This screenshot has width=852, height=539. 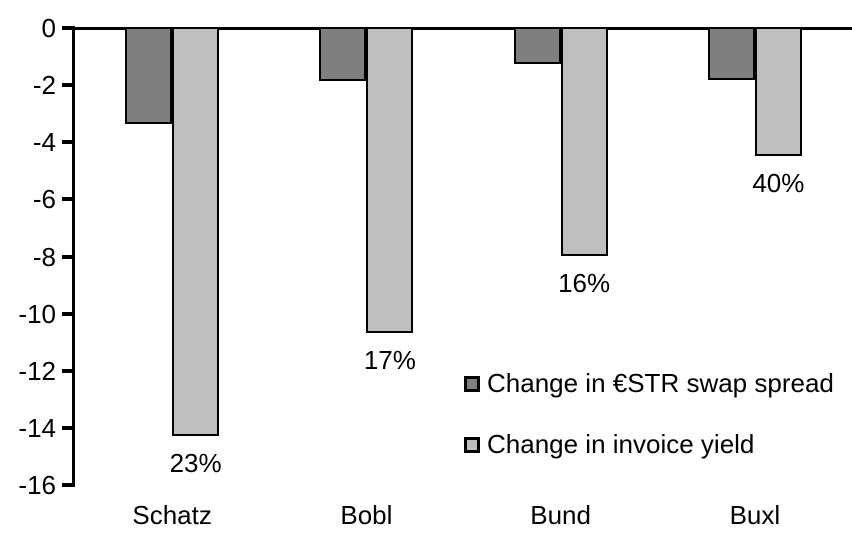 What do you see at coordinates (472, 383) in the screenshot?
I see `legend-swatch-swap-spread-icon` at bounding box center [472, 383].